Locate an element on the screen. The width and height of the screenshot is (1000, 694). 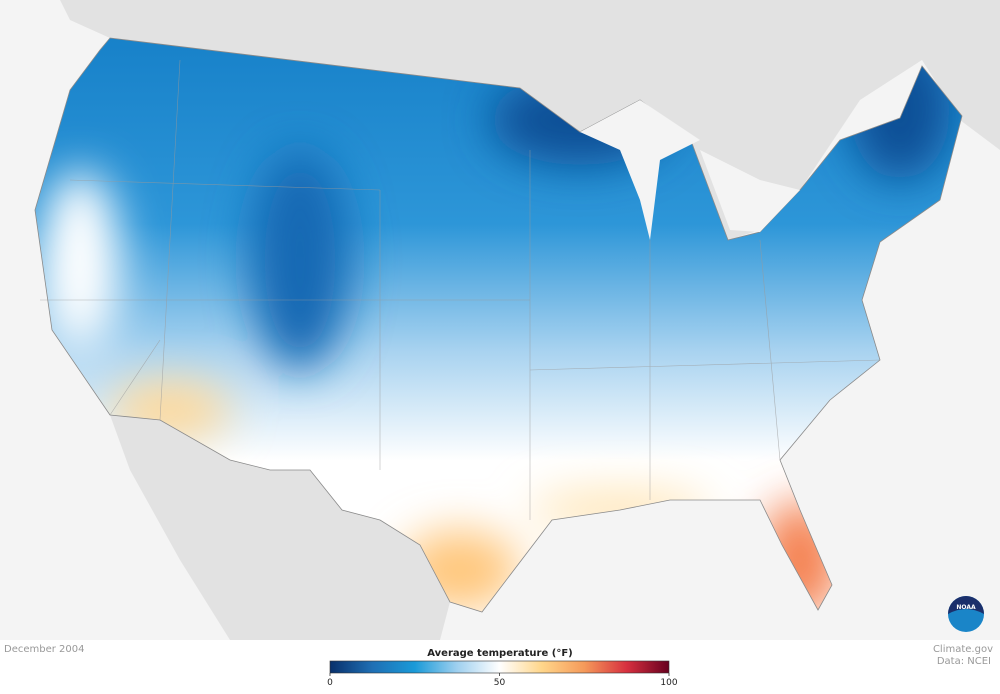
source: Data: NCEI is located at coordinates (964, 661).